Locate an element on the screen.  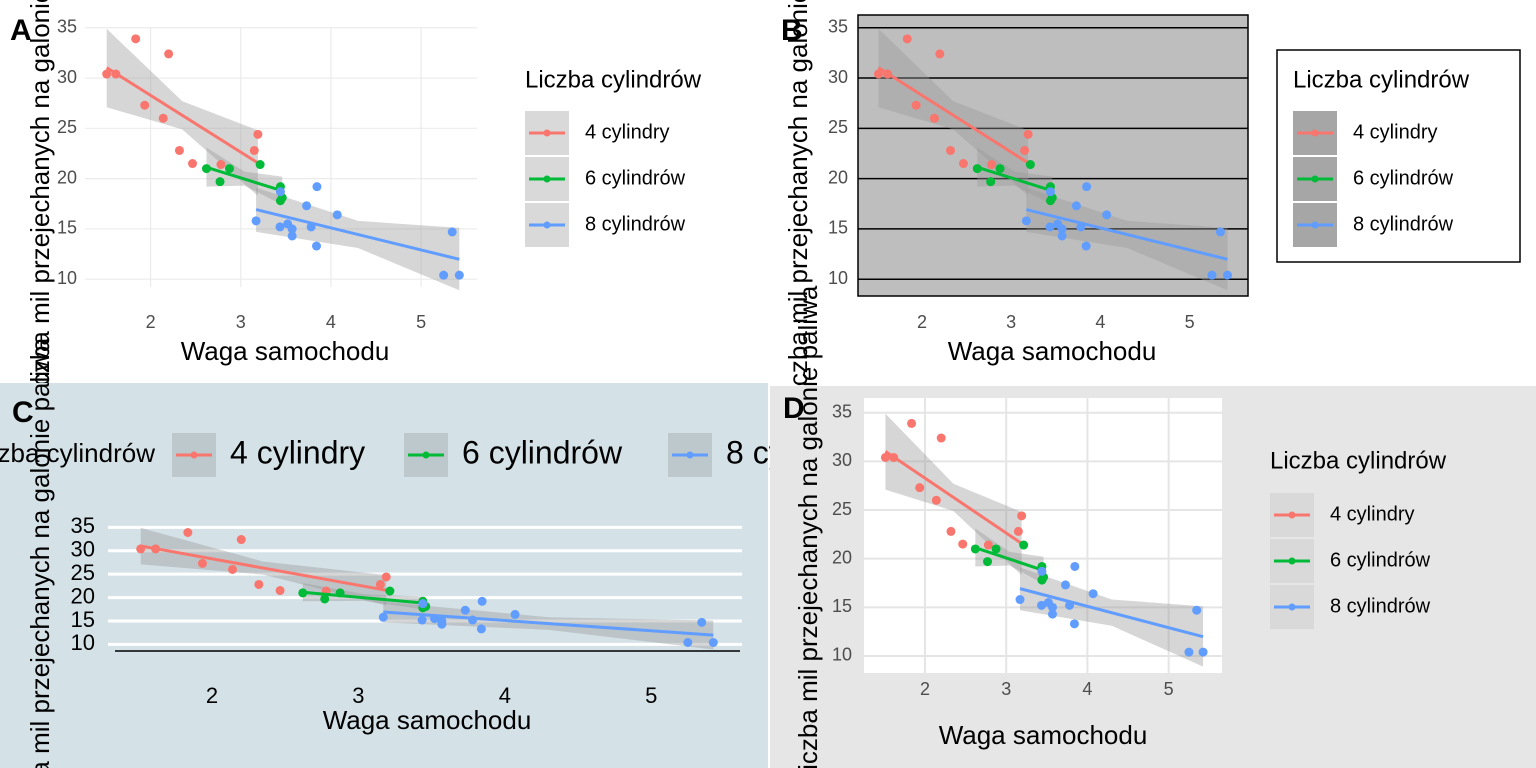
x-tick-label: 5 is located at coordinates (1190, 322).